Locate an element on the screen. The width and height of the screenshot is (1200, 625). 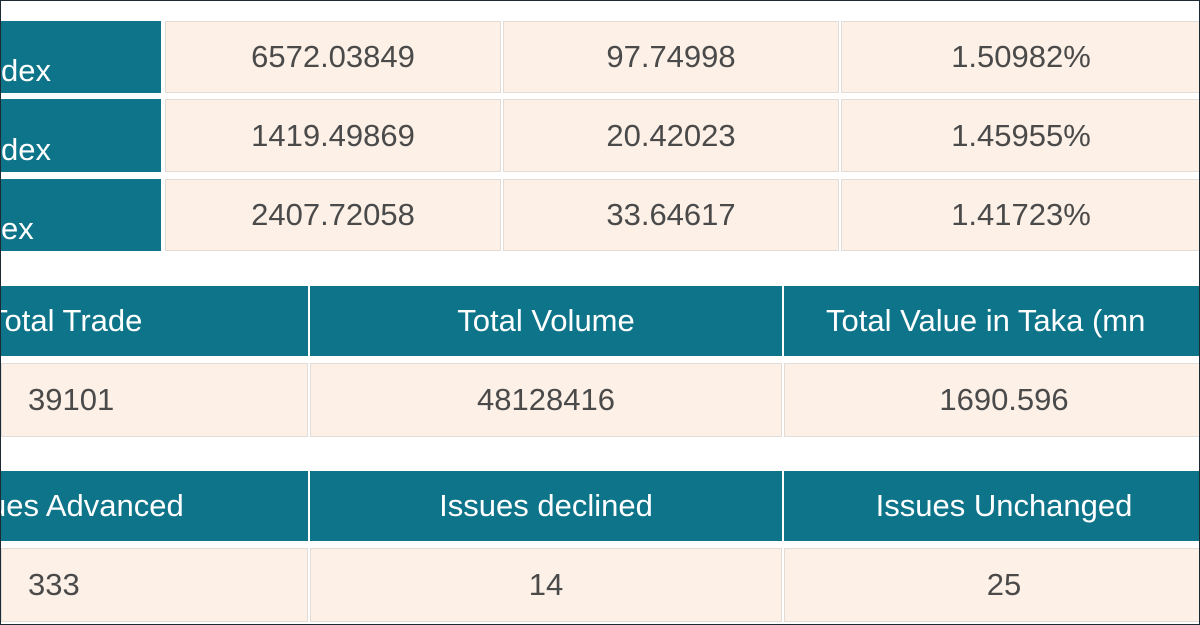
index-value: 1.45955% is located at coordinates (1020, 135).